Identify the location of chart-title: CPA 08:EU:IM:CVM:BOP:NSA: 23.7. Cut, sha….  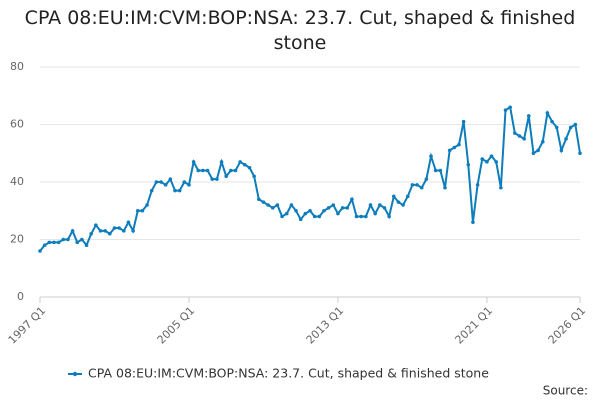
(300, 30).